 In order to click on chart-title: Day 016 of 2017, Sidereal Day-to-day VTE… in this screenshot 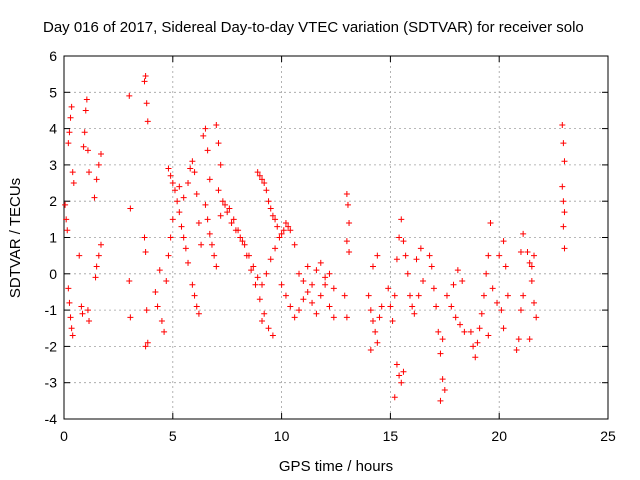, I will do `click(313, 27)`.